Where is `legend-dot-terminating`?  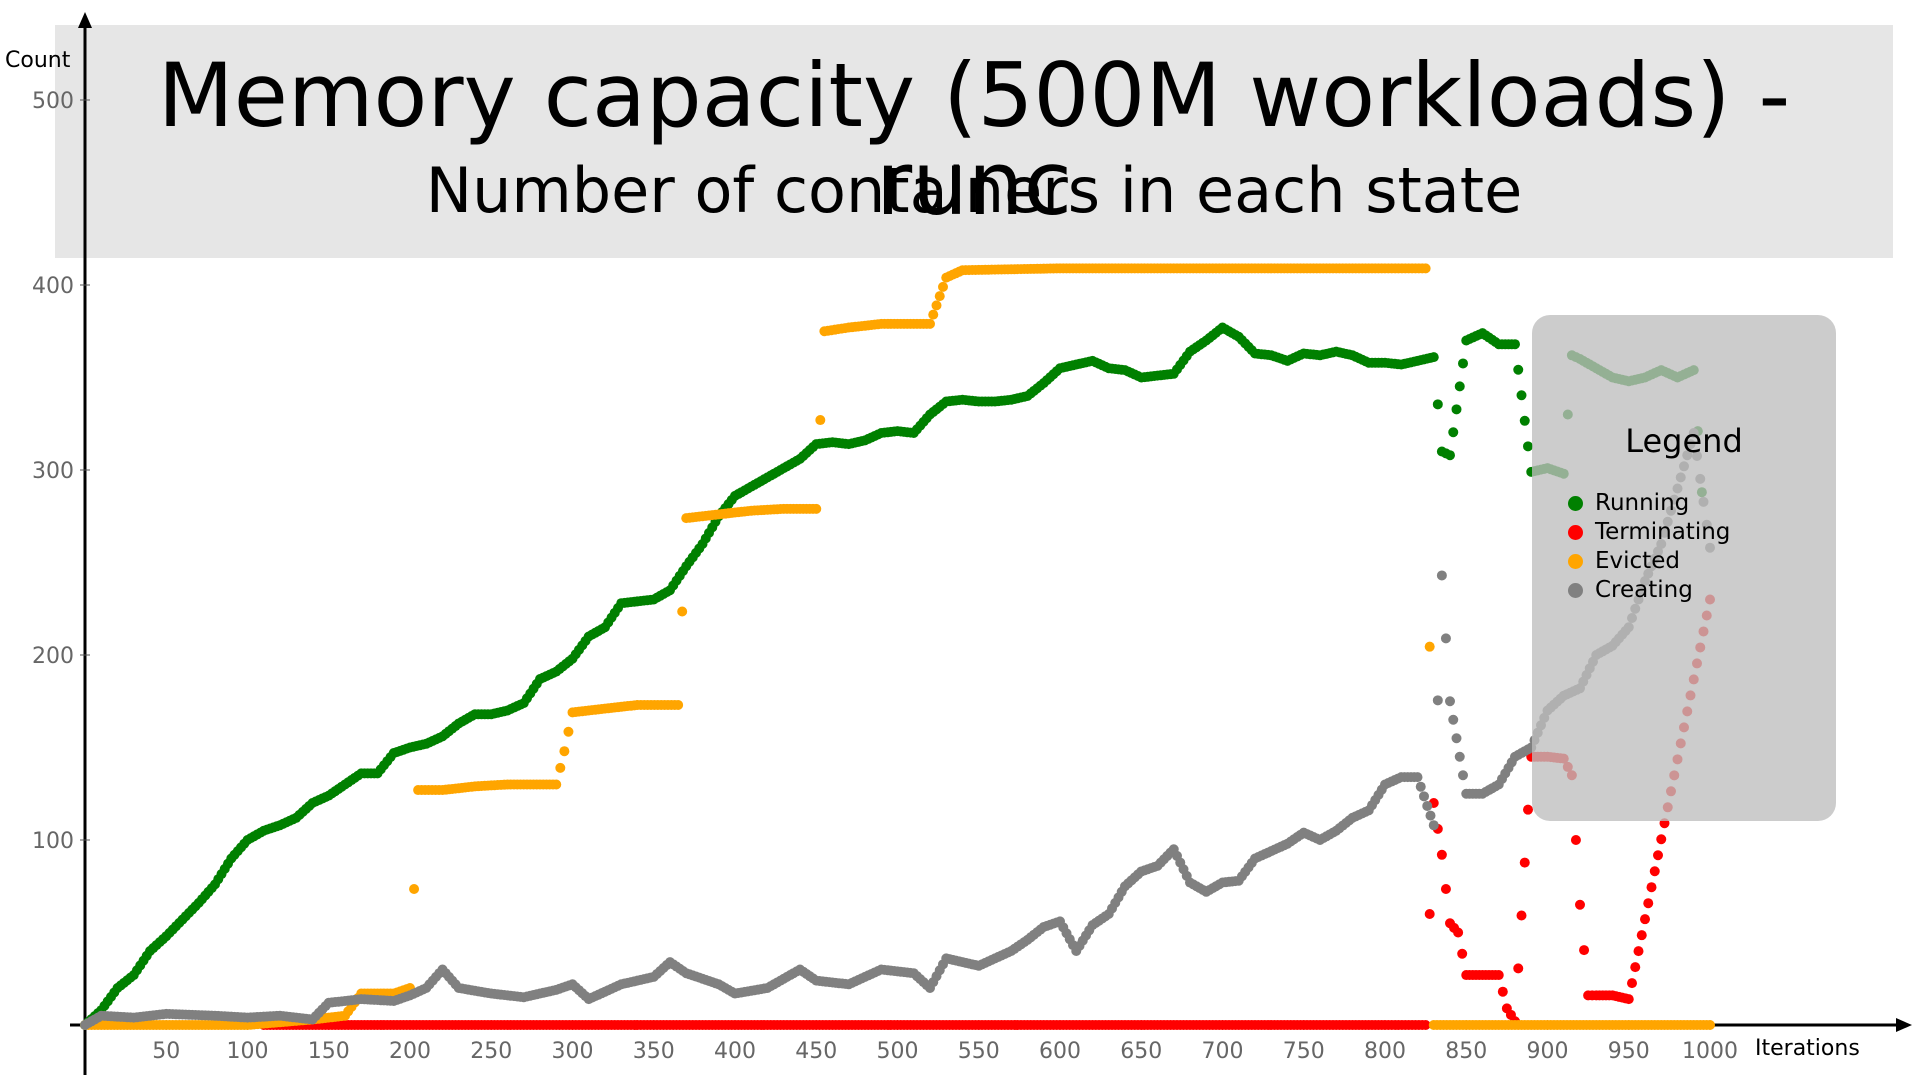 legend-dot-terminating is located at coordinates (1575, 532).